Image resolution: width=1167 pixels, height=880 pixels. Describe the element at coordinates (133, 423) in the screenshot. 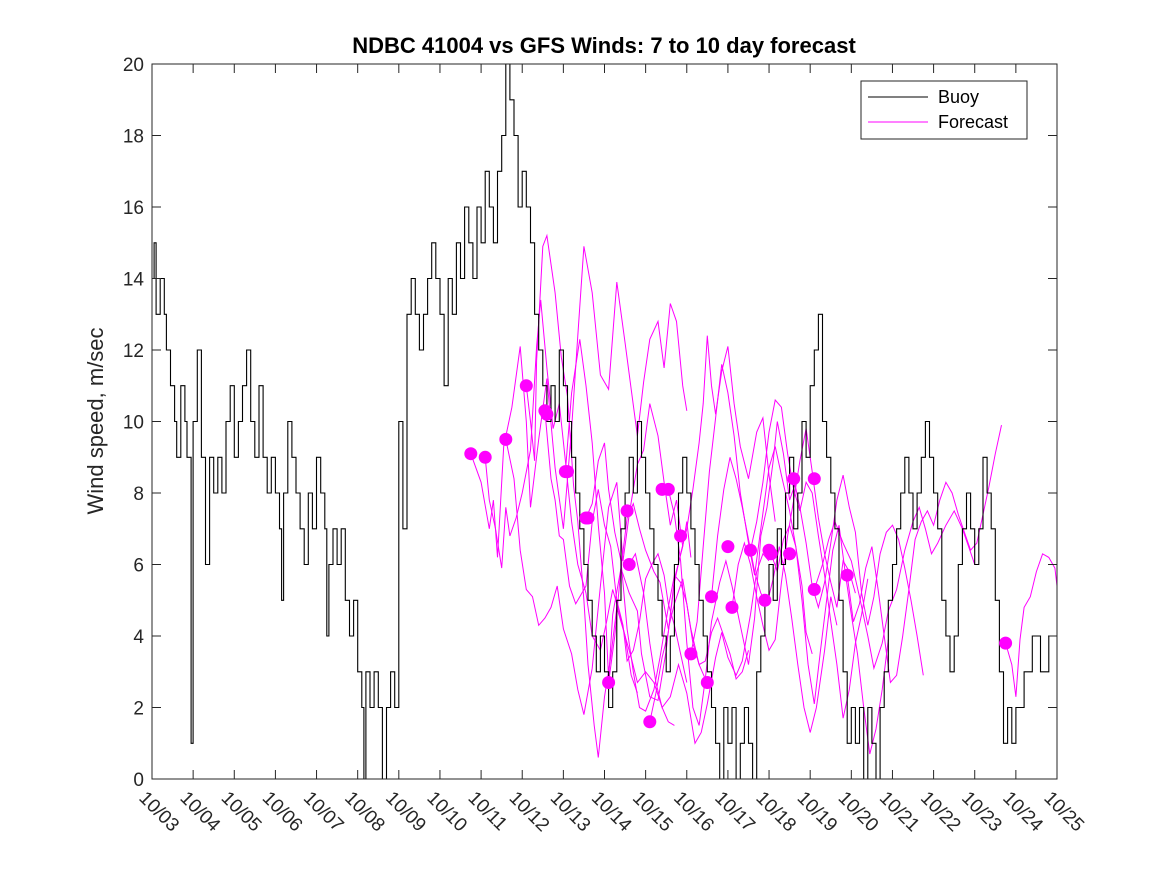

I see `y-tick-label-10: 10` at that location.